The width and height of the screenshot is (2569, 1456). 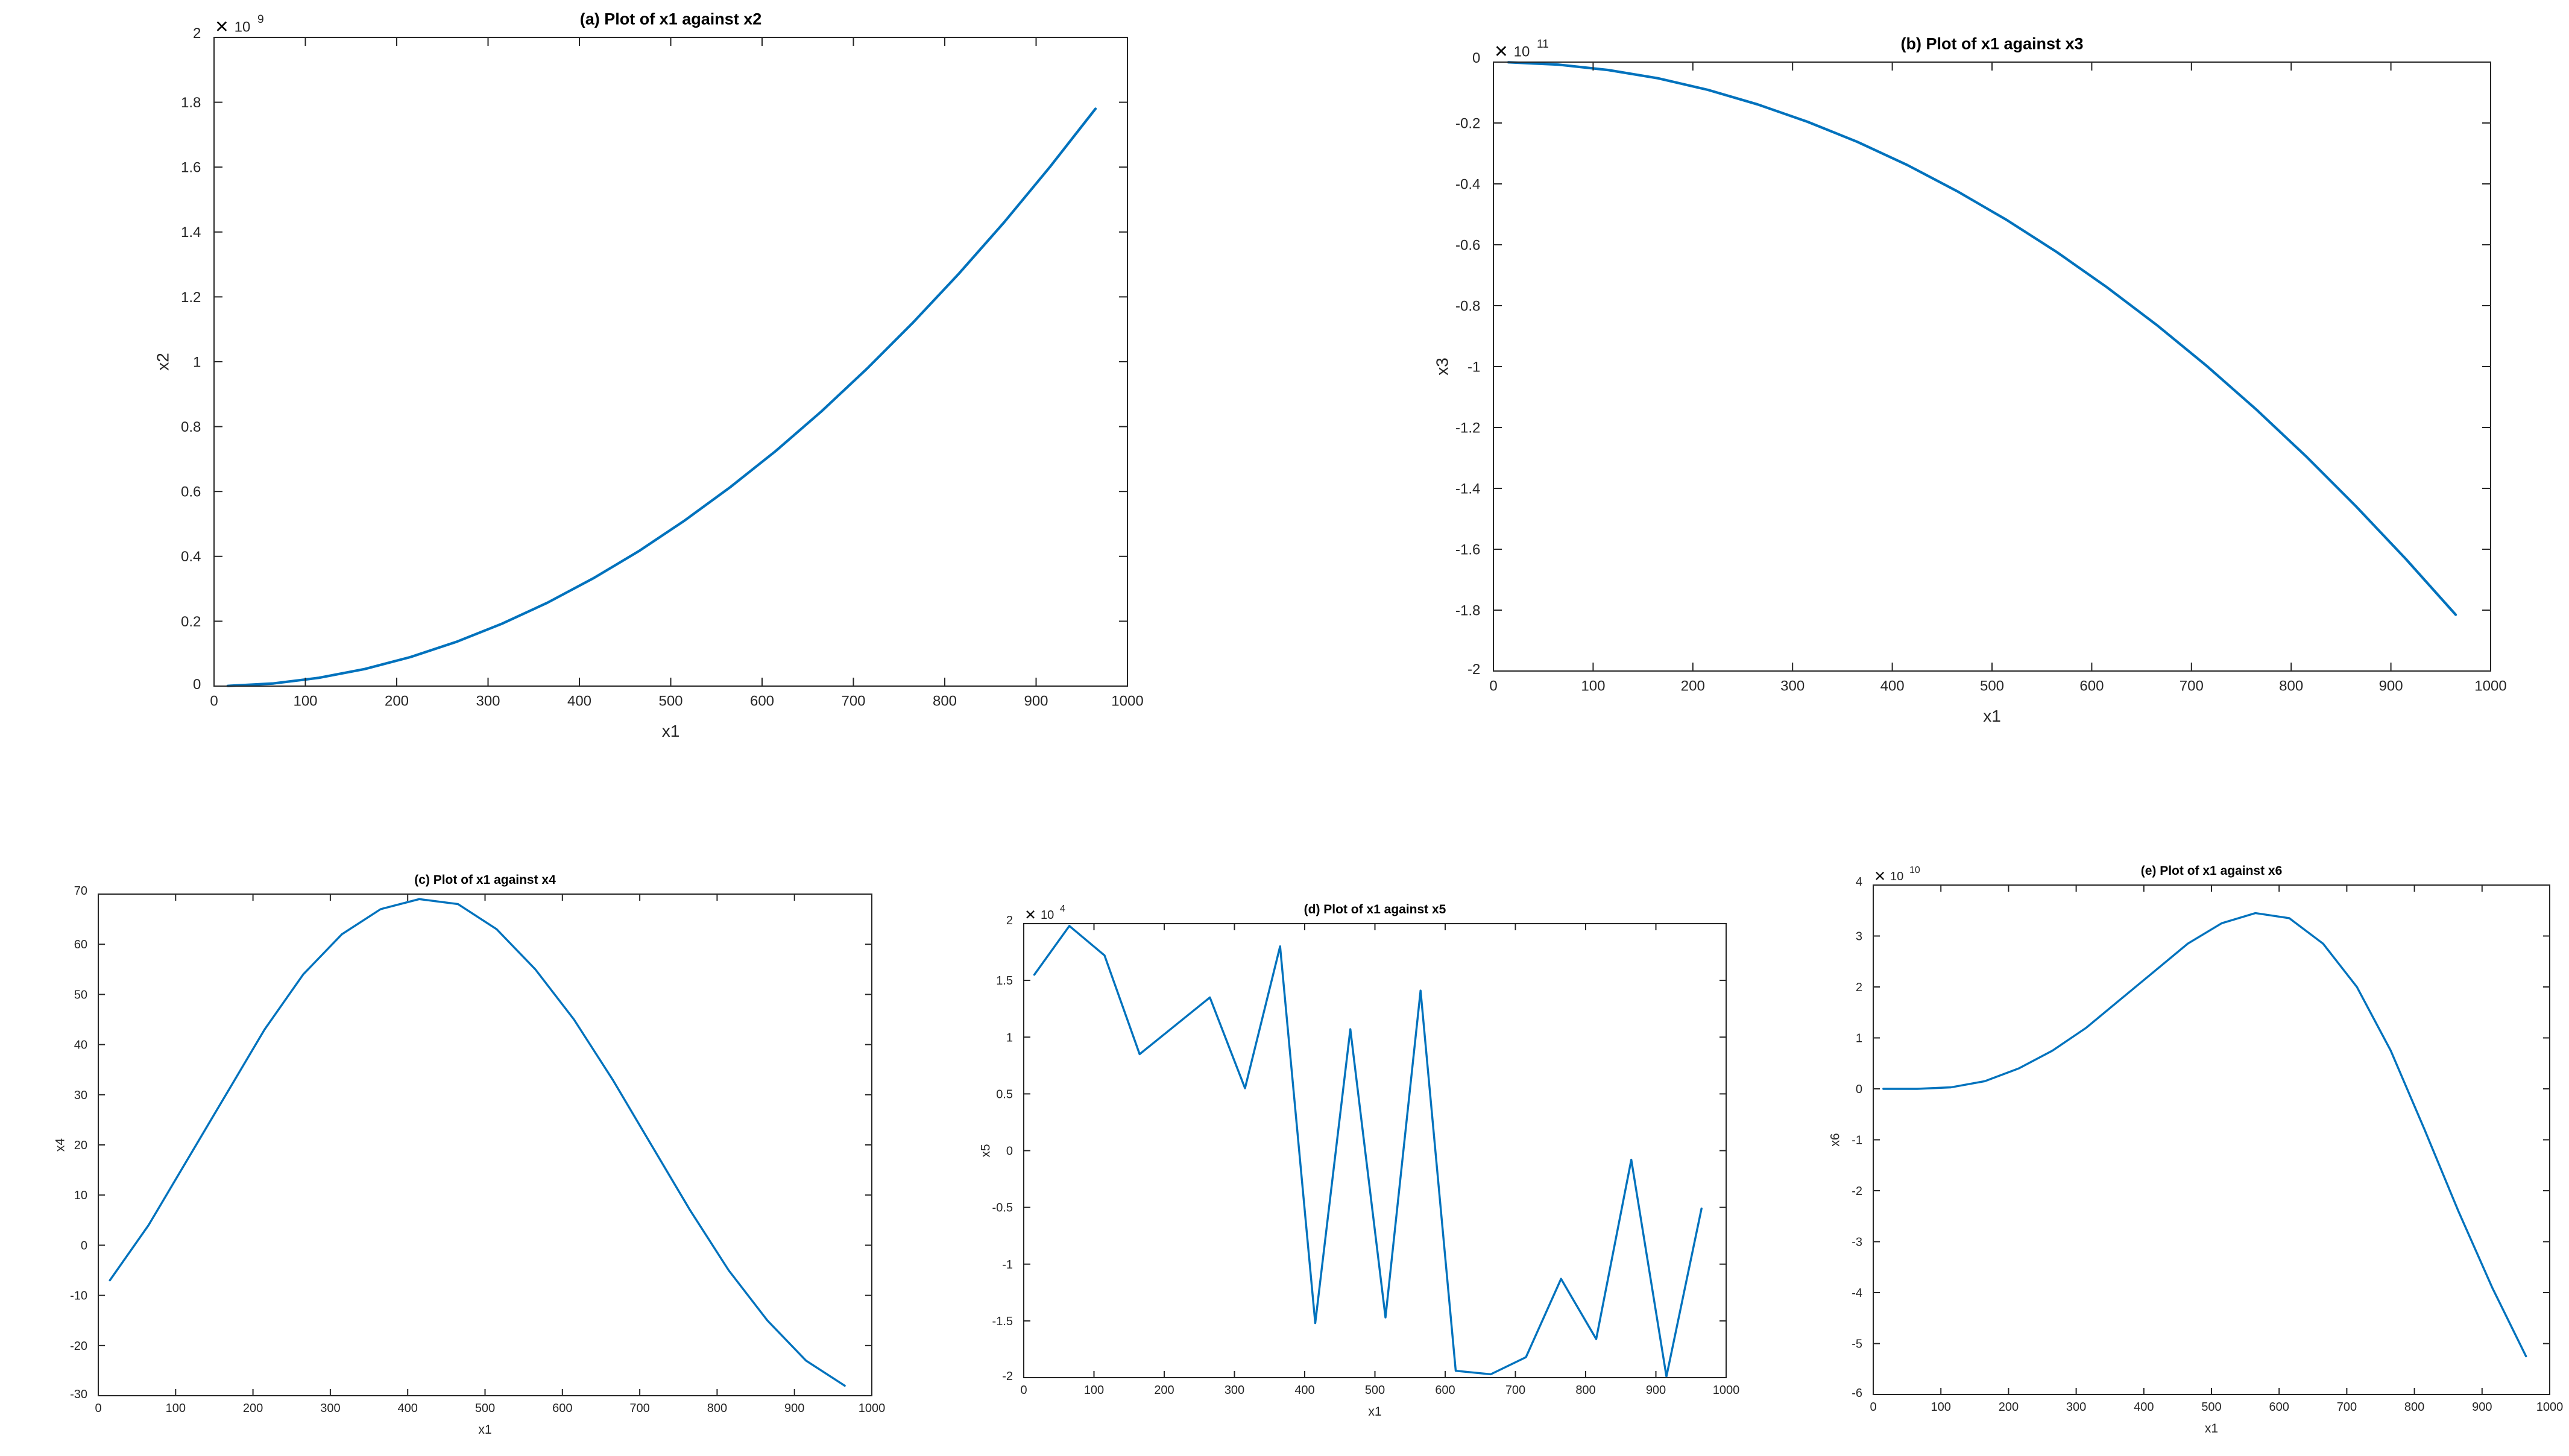 I want to click on y-tick-label: -0.6, so click(x=1467, y=245).